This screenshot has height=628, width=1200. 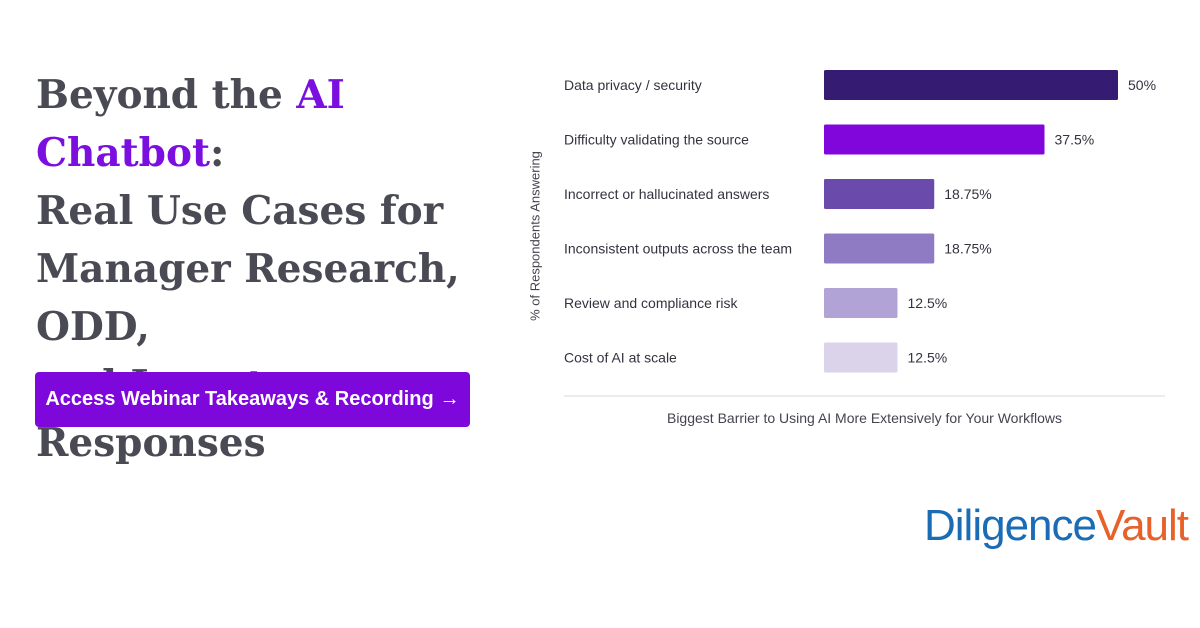 I want to click on category-label: Incorrect or hallucinated answers, so click(x=666, y=194).